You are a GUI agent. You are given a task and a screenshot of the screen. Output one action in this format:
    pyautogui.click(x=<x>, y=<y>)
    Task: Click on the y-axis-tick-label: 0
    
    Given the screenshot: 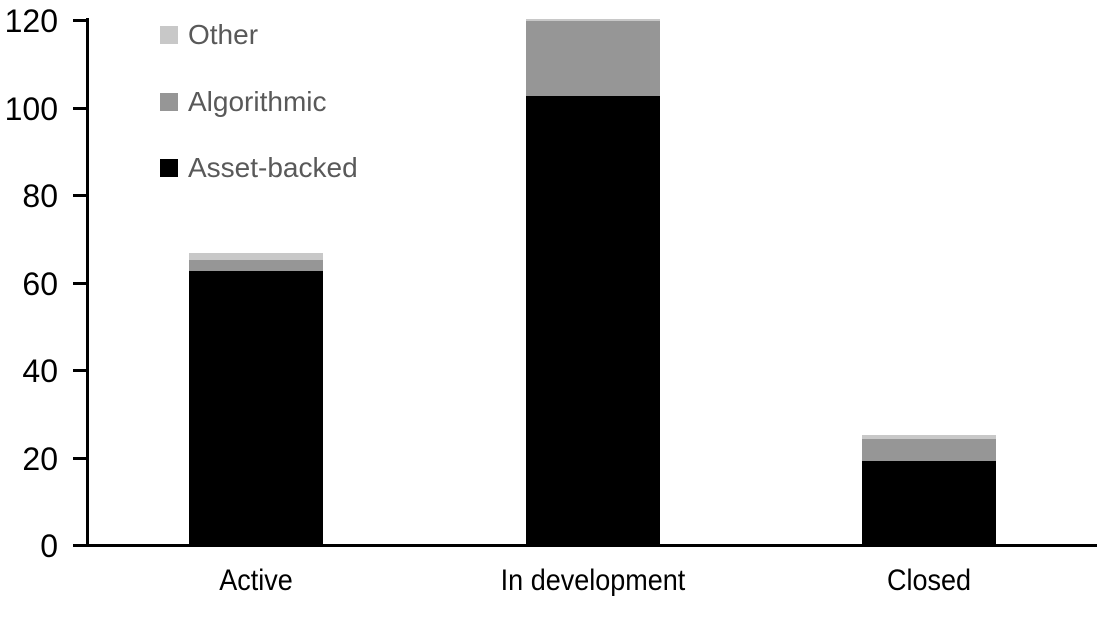 What is the action you would take?
    pyautogui.click(x=49, y=546)
    